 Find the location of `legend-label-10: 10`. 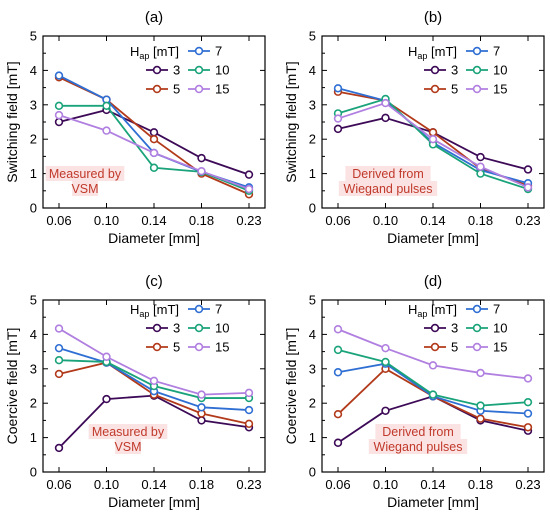

legend-label-10: 10 is located at coordinates (222, 328).